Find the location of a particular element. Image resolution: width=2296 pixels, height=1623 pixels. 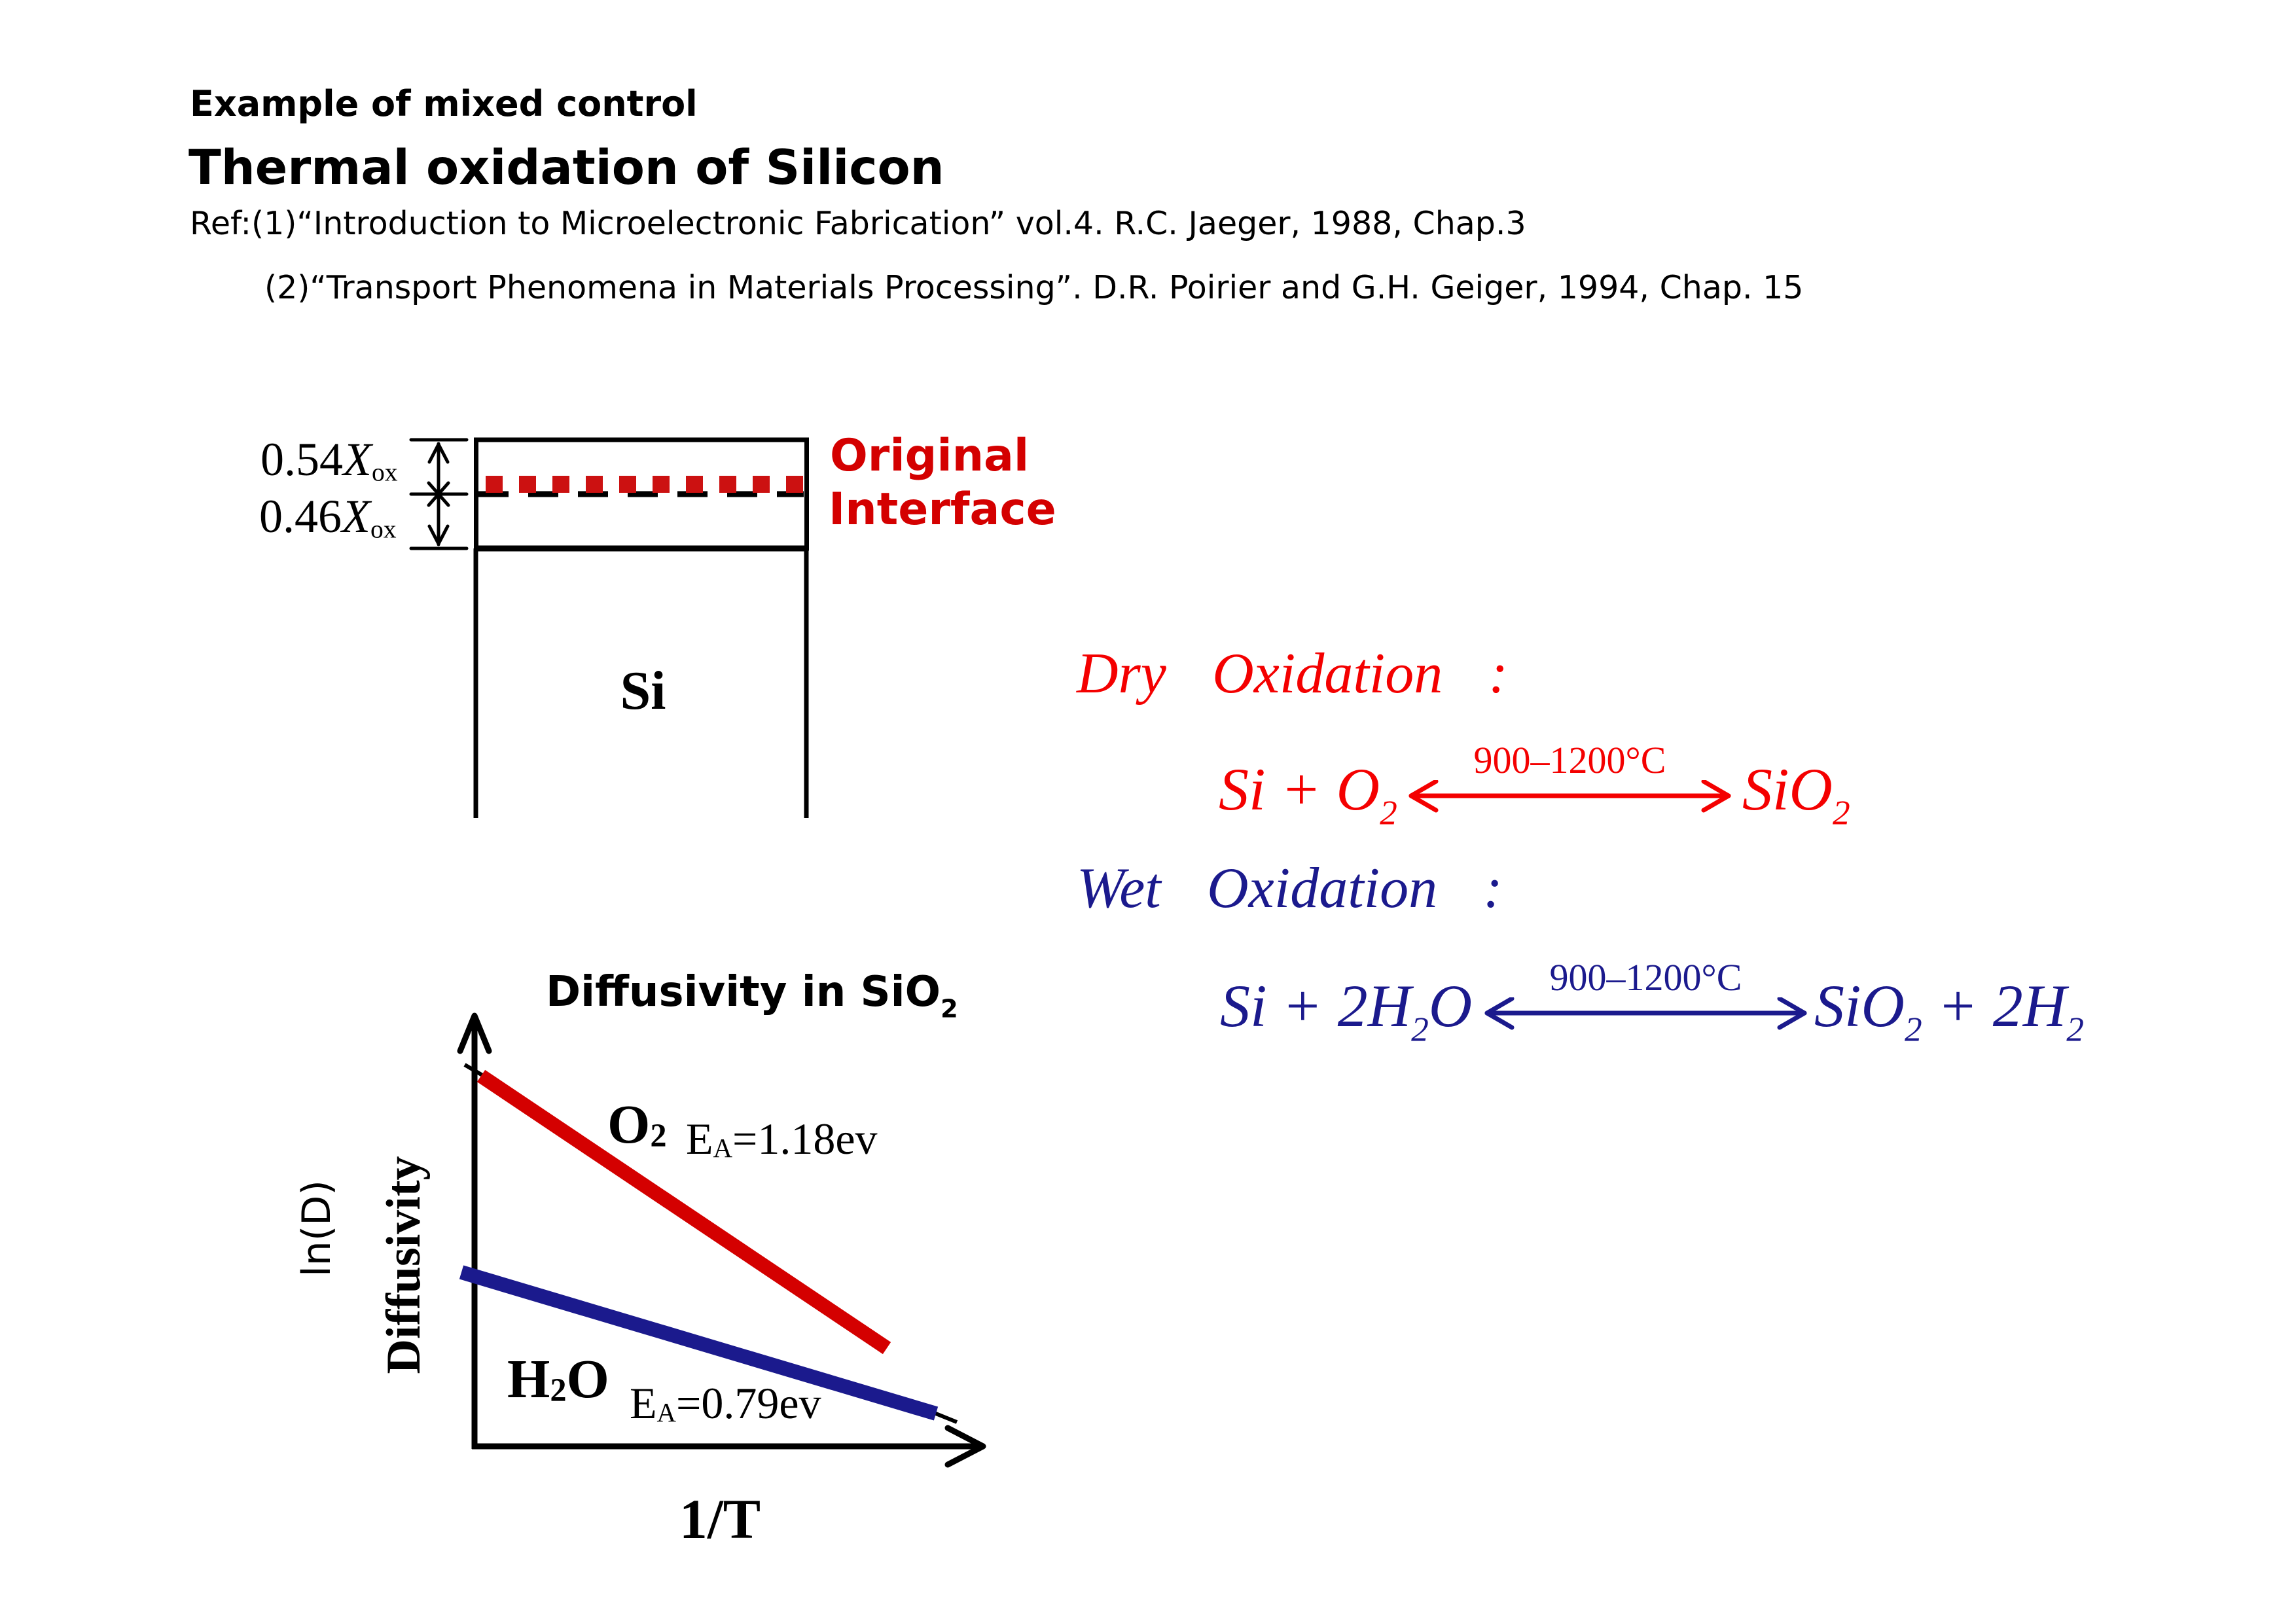

chart-title: Diffusivity in SiO2 is located at coordinates (752, 996).